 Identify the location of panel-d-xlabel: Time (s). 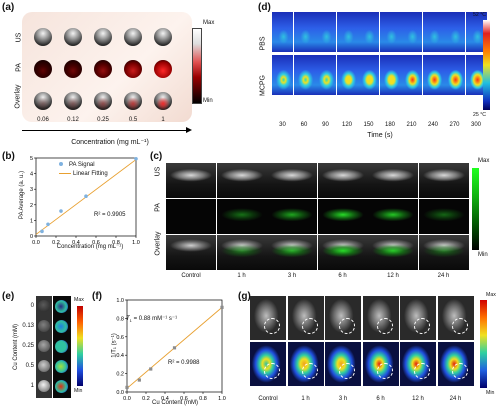
(380, 135).